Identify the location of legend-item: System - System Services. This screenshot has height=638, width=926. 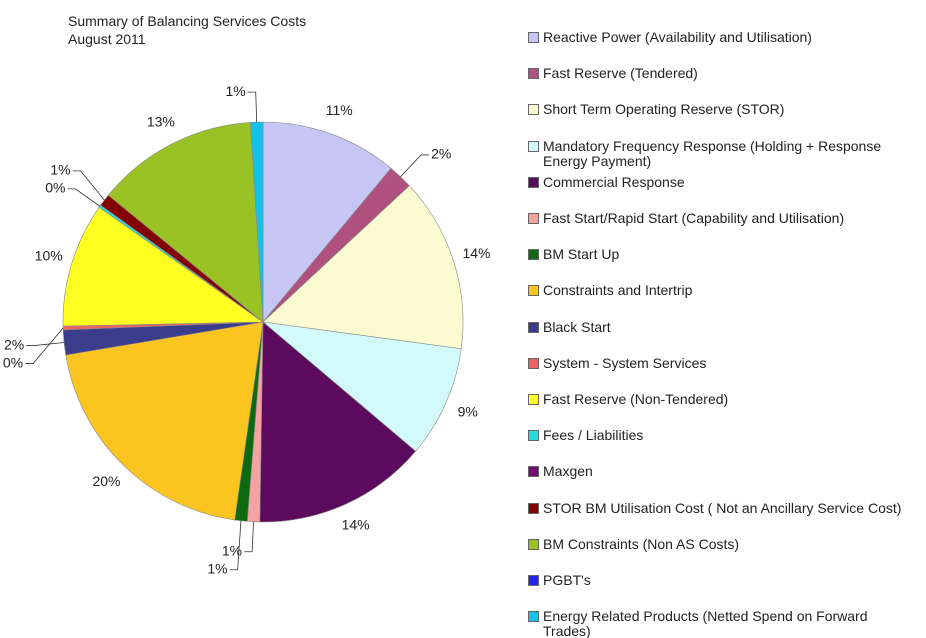
(720, 362).